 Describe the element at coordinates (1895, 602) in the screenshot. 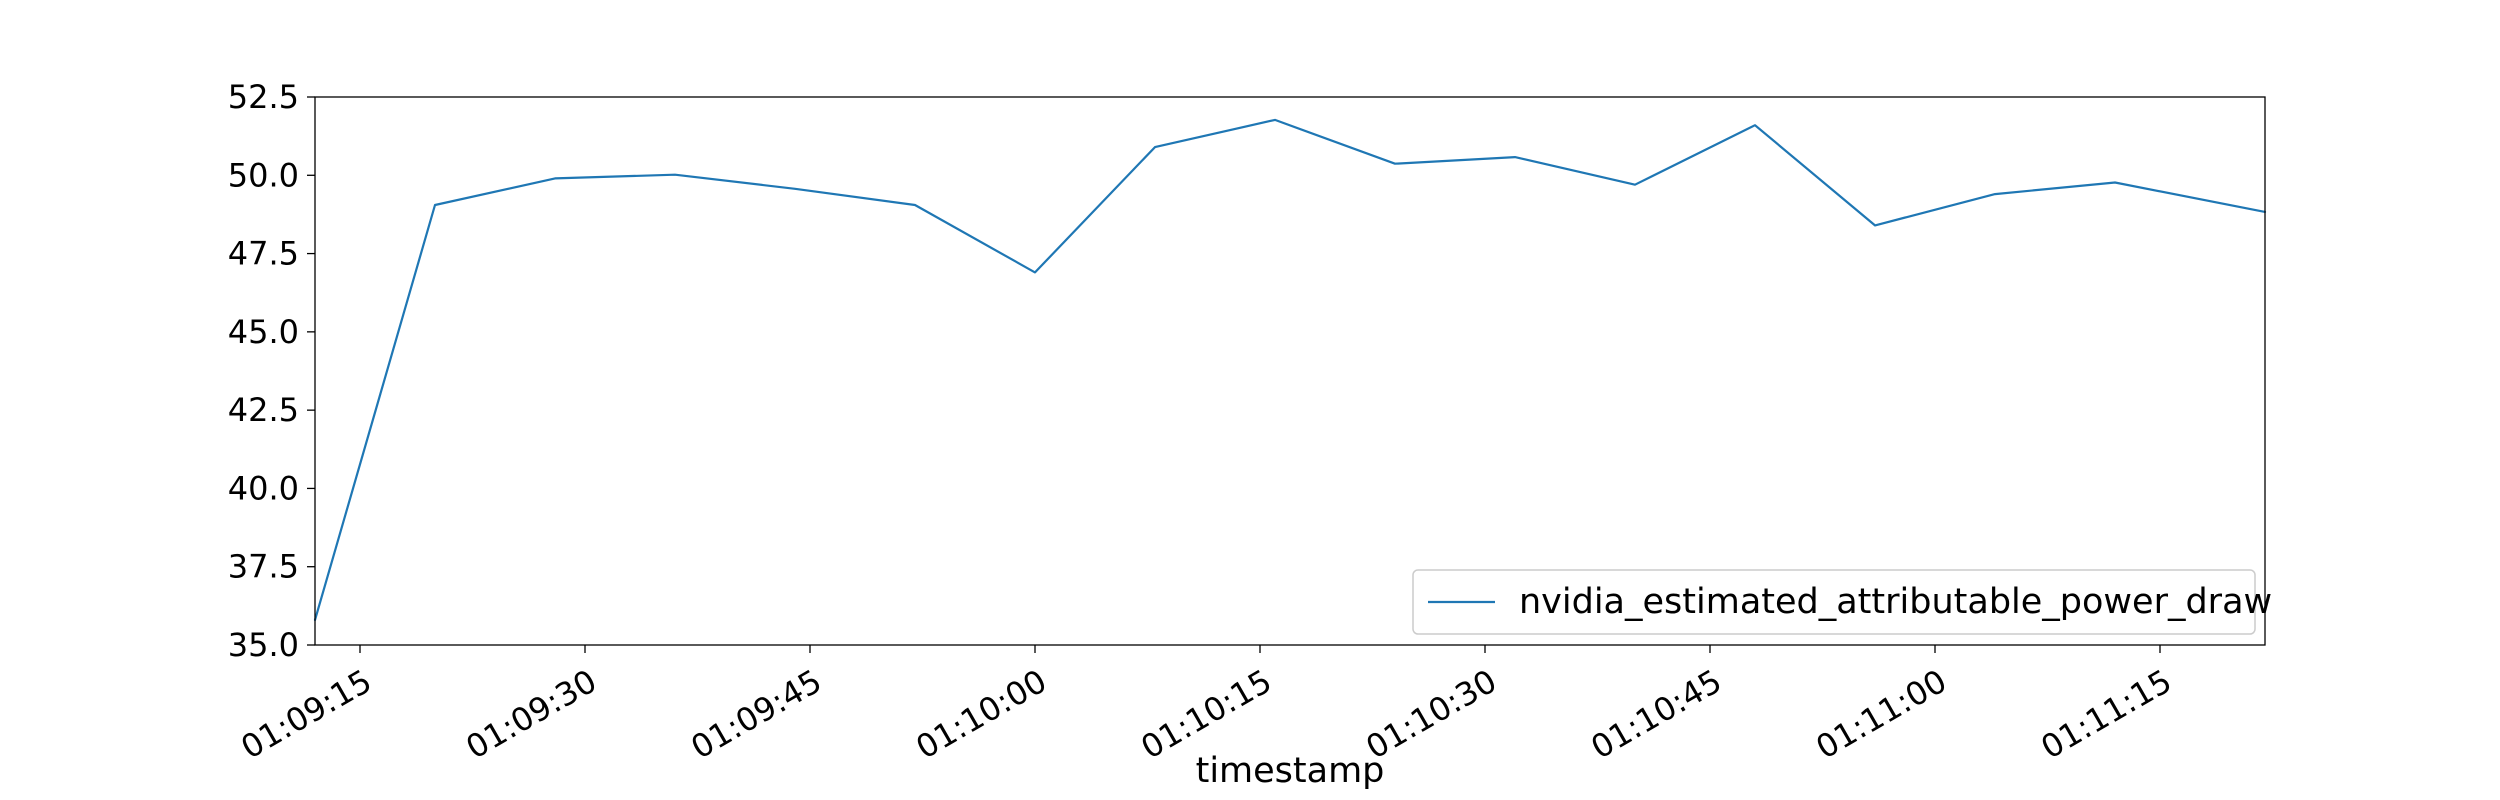

I see `legend-label: nvidia_estimated_attributable_power_draw` at that location.